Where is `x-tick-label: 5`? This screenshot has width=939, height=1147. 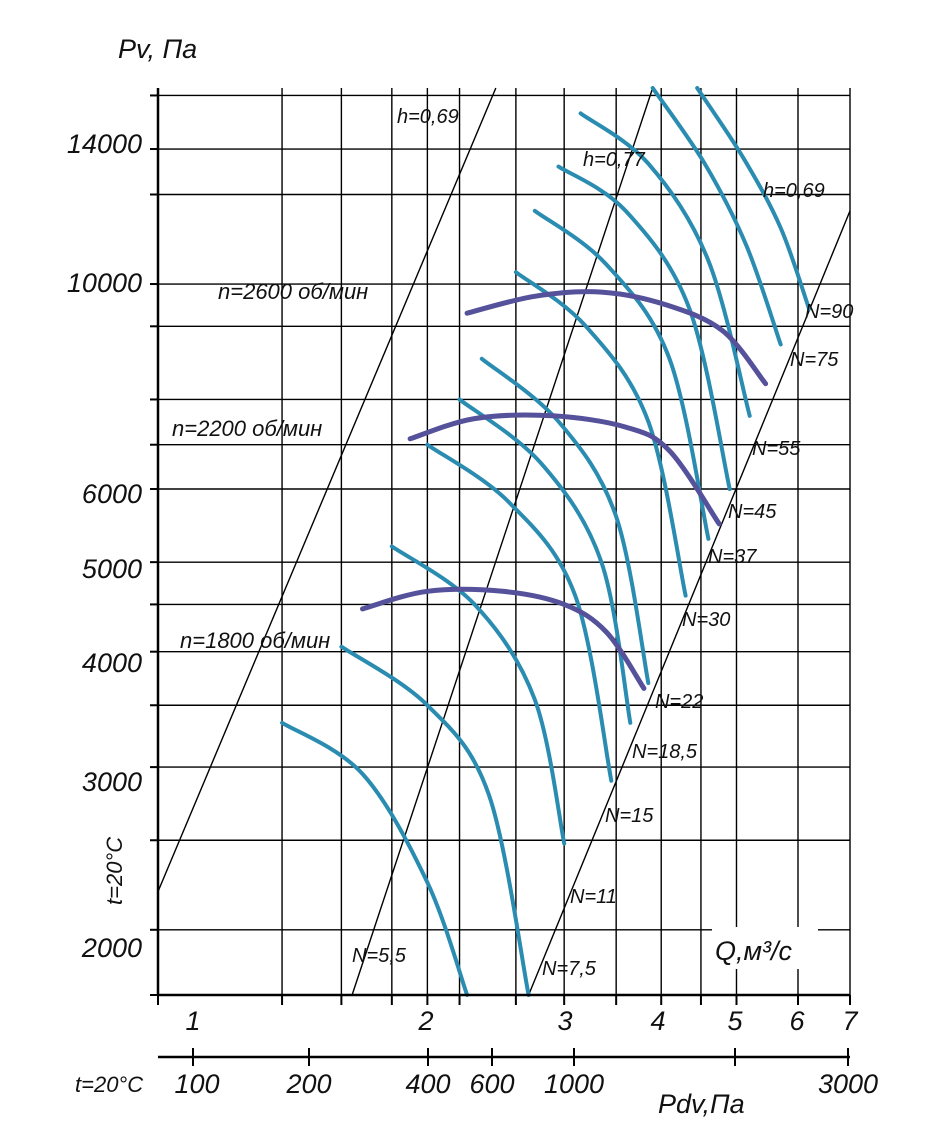
x-tick-label: 5 is located at coordinates (735, 1021).